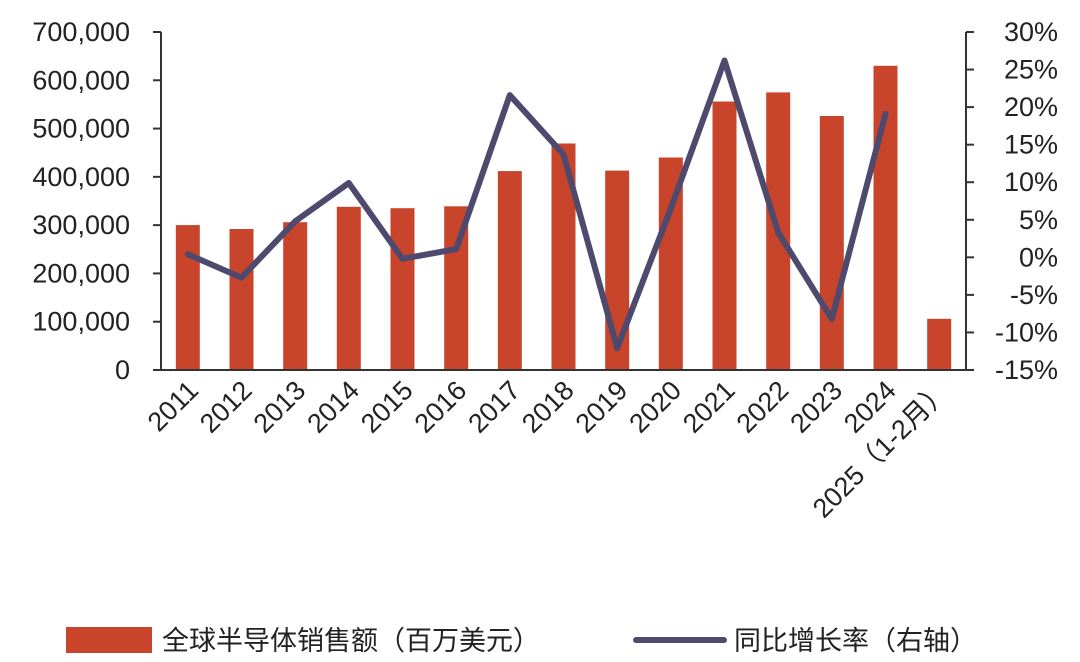  What do you see at coordinates (548, 407) in the screenshot?
I see `x-tick-label: 2018` at bounding box center [548, 407].